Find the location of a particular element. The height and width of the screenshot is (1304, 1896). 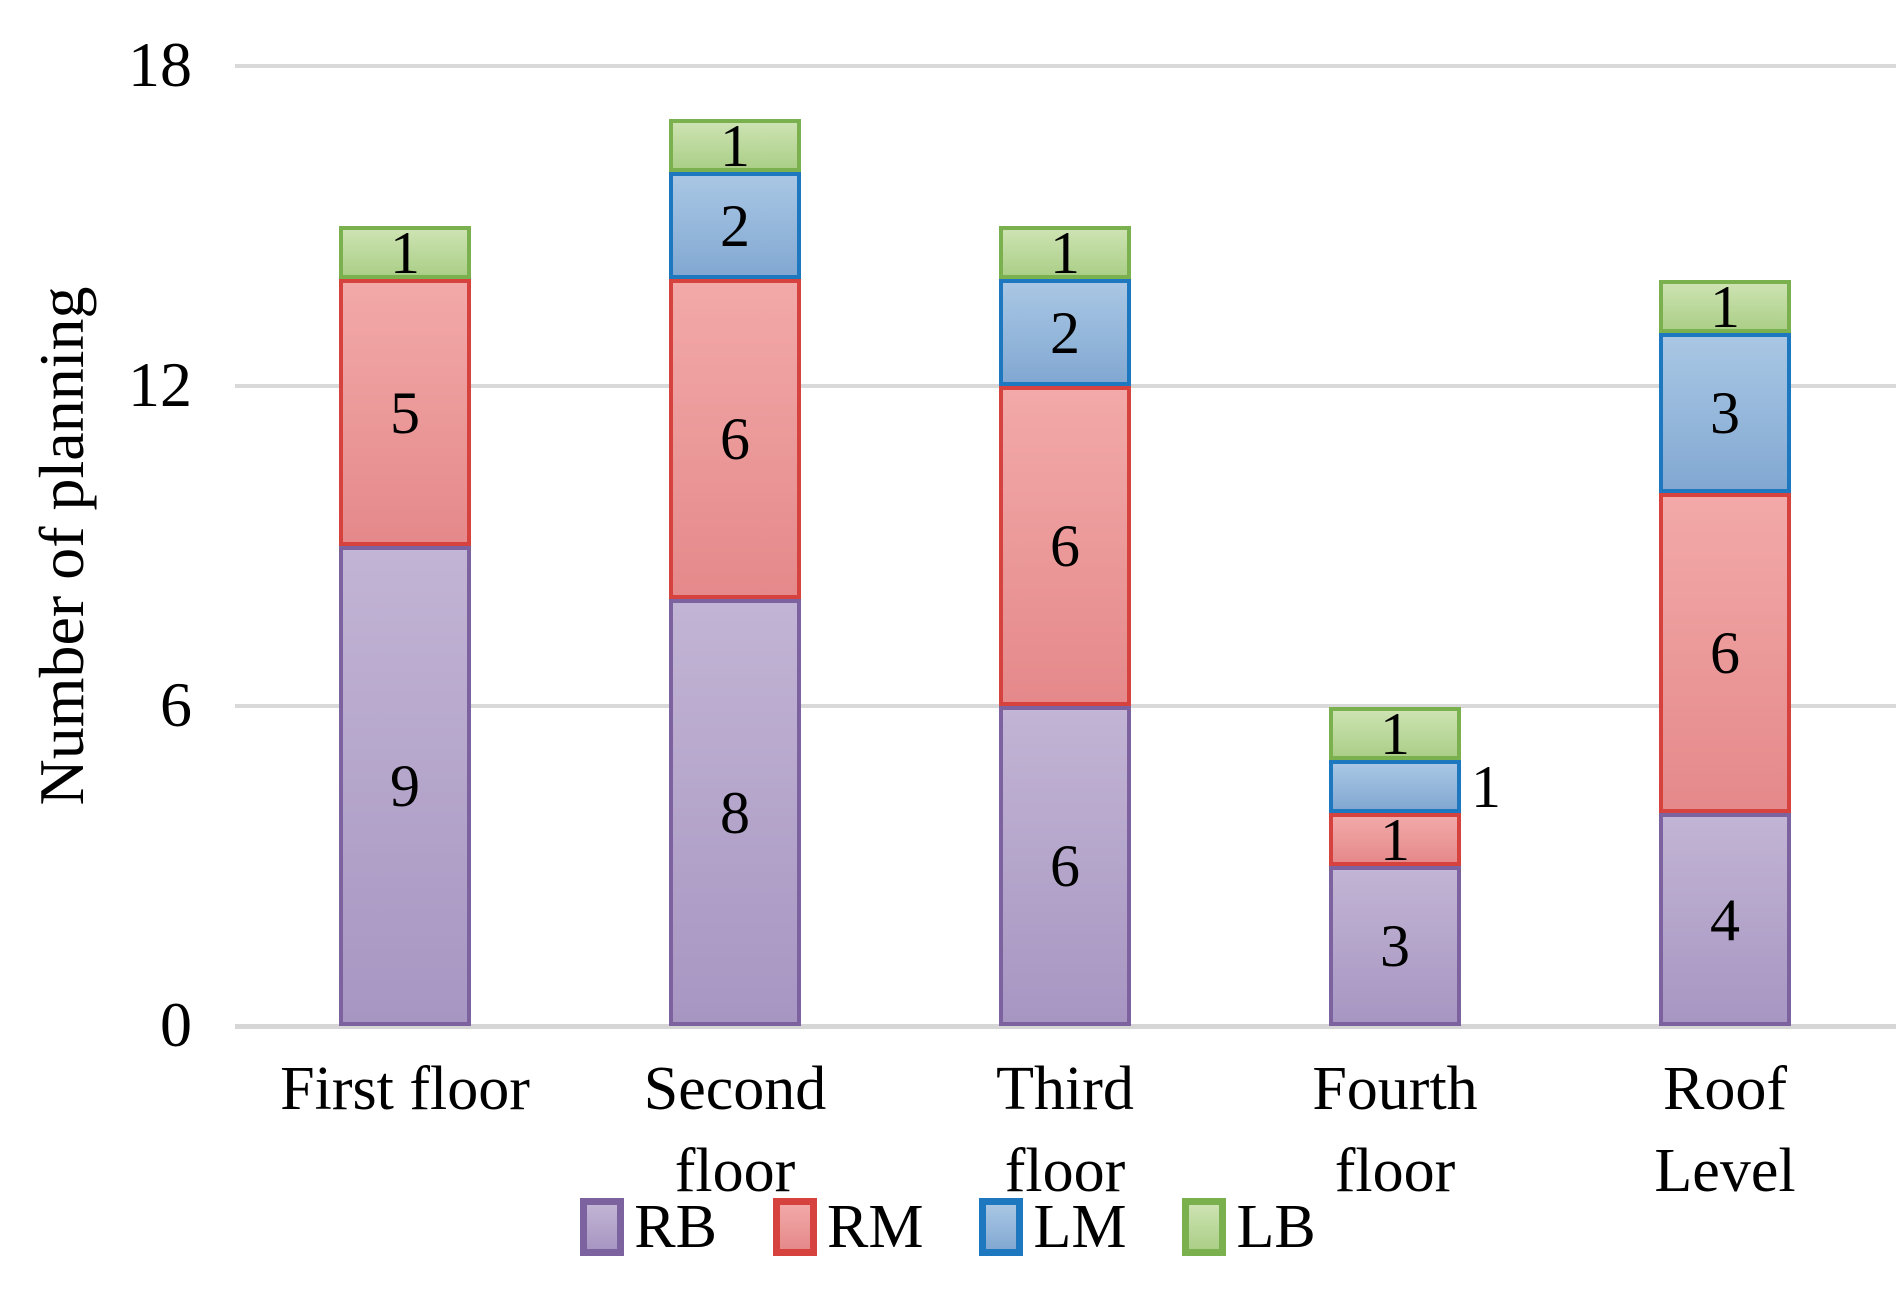

legend-item-LB: LB is located at coordinates (1249, 1227).